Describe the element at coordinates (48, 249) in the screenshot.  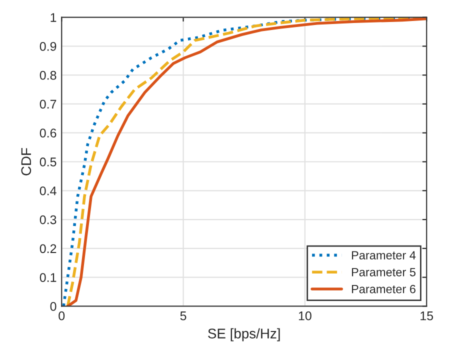
I see `y-tick-label: 0.2` at that location.